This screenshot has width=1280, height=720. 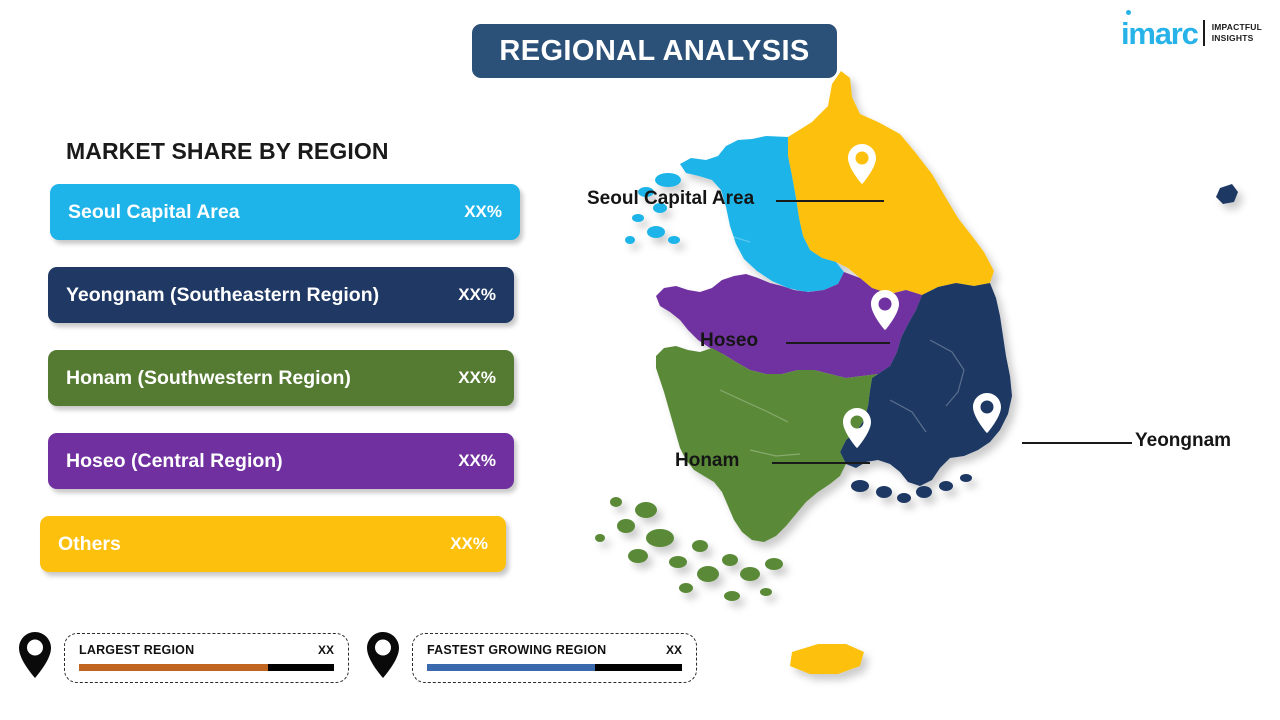 I want to click on map-pin-icon-yeongnam, so click(x=987, y=413).